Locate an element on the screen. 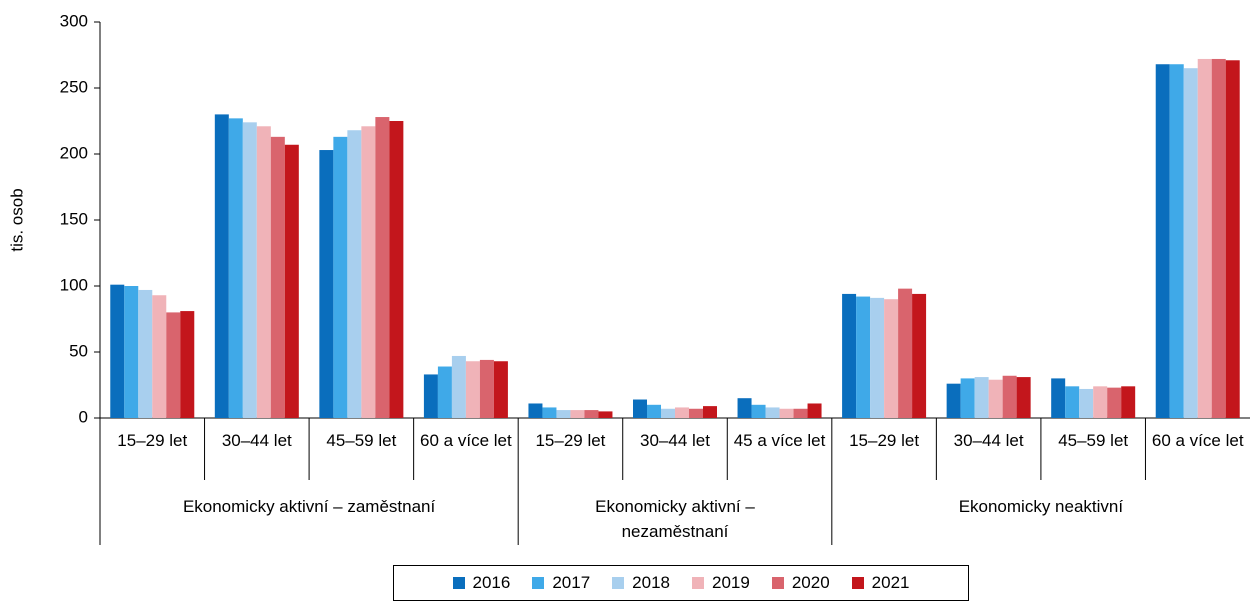 This screenshot has width=1250, height=604. legend-label: 2018 is located at coordinates (651, 582).